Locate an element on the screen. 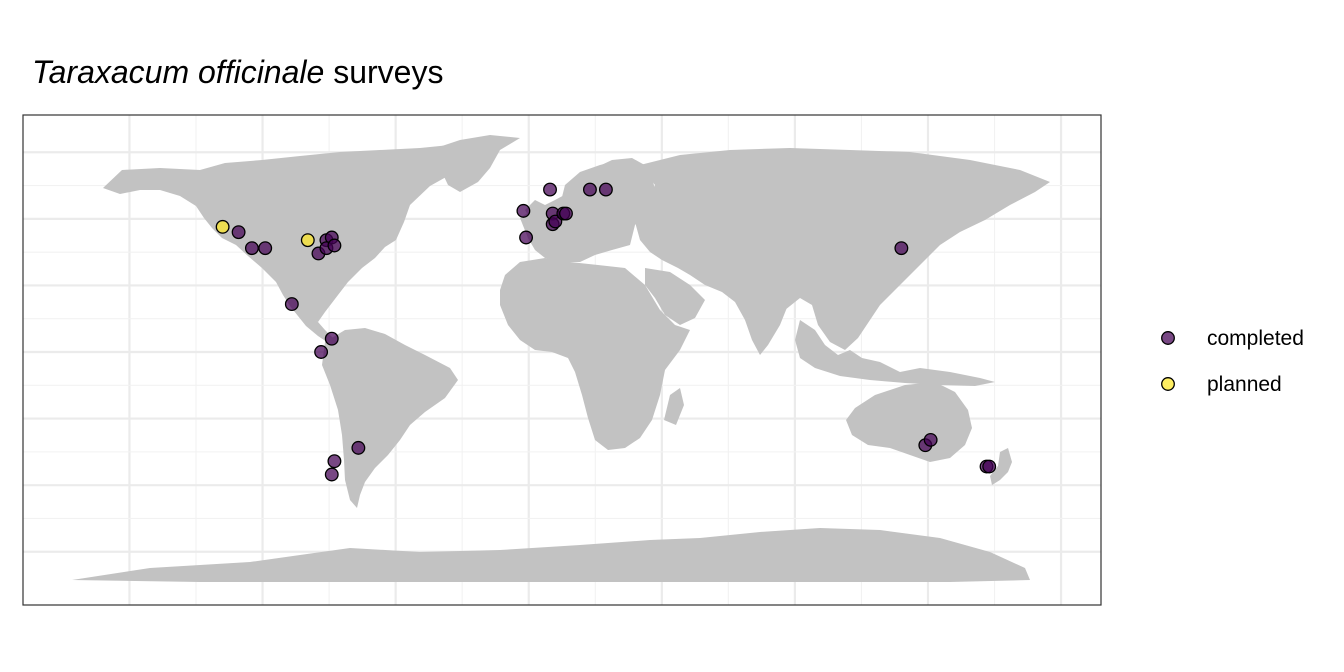  legend-item-completed: completed is located at coordinates (1232, 338).